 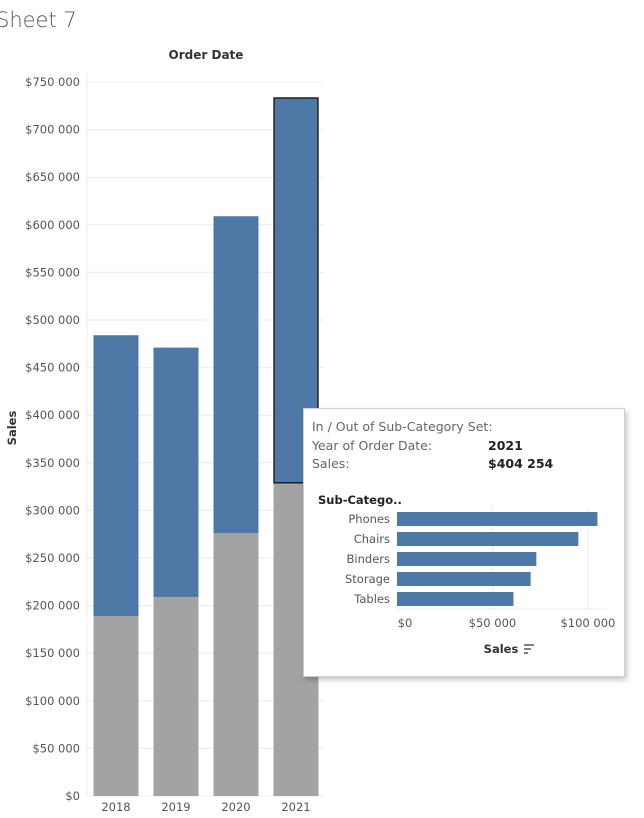 What do you see at coordinates (488, 539) in the screenshot?
I see `tt-bar-chairs` at bounding box center [488, 539].